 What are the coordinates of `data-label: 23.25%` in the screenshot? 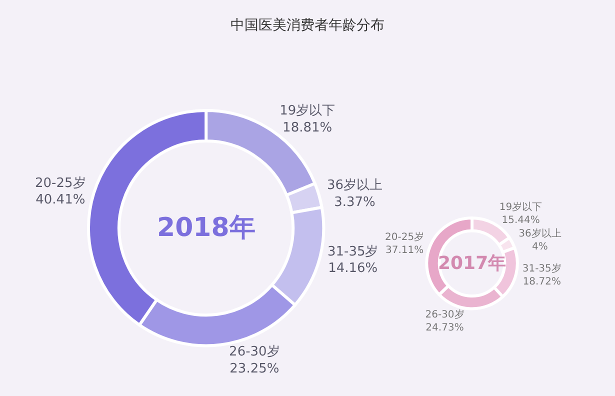 It's located at (255, 368).